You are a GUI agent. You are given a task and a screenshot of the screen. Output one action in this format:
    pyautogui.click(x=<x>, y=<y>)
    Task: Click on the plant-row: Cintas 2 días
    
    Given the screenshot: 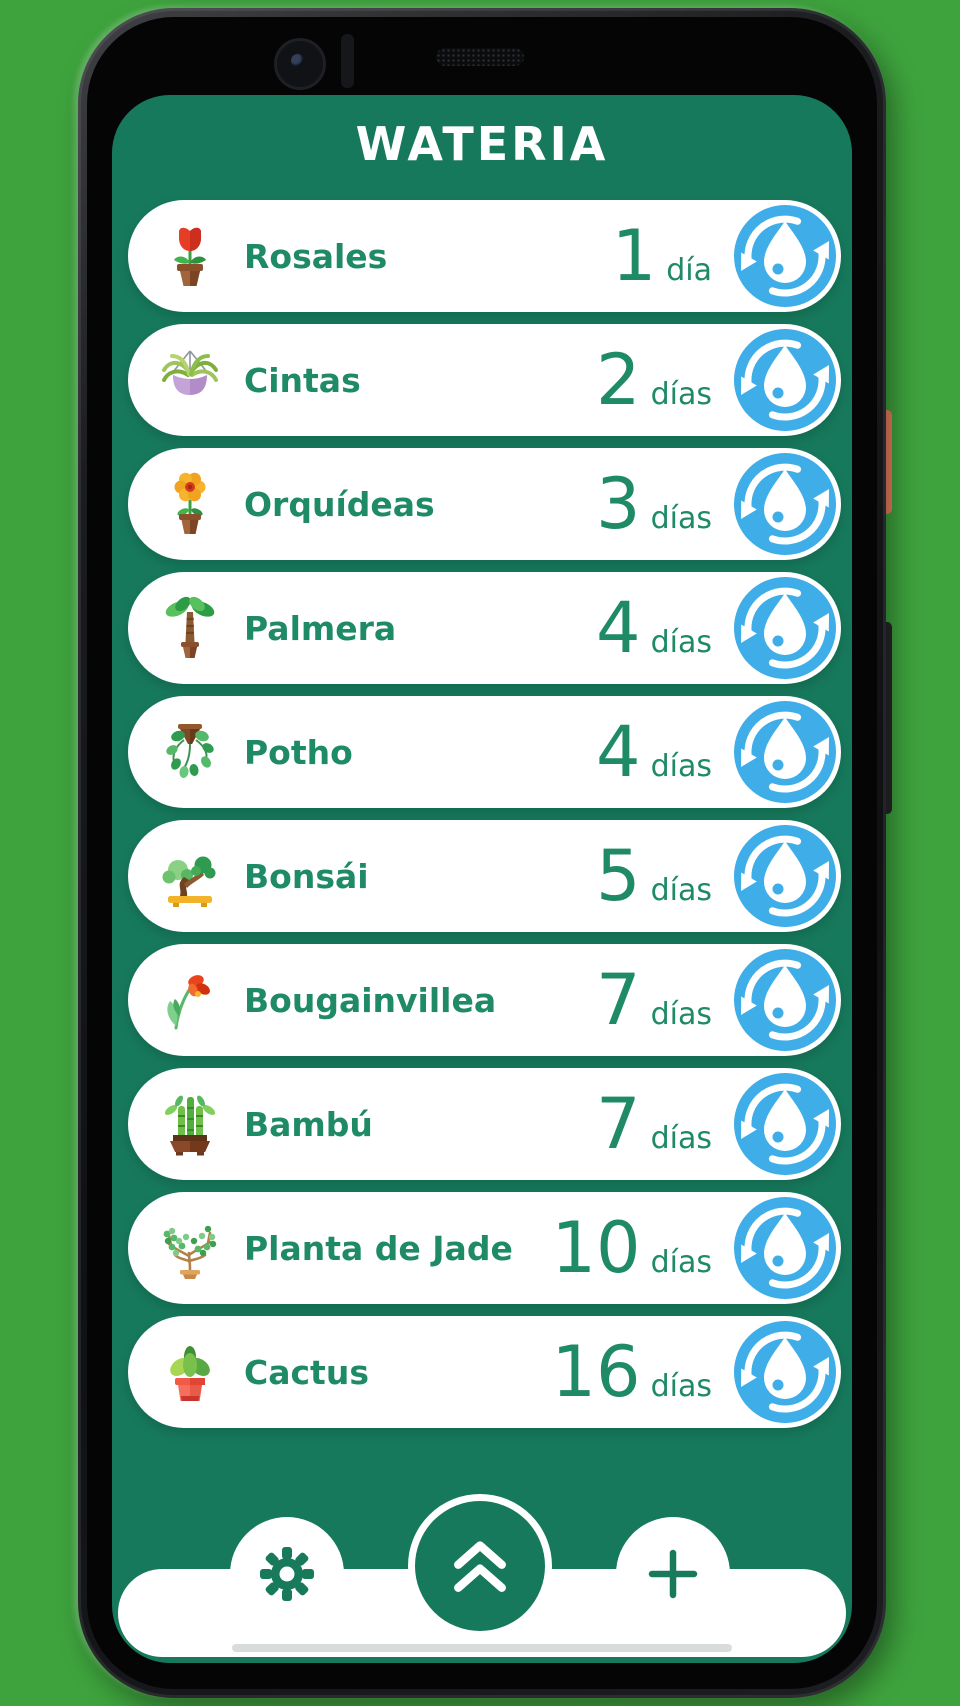 What is the action you would take?
    pyautogui.click(x=484, y=380)
    